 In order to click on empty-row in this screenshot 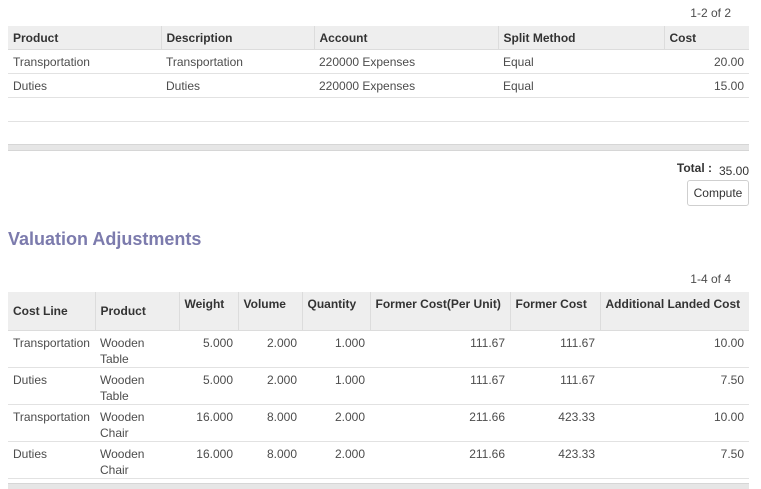, I will do `click(378, 109)`.